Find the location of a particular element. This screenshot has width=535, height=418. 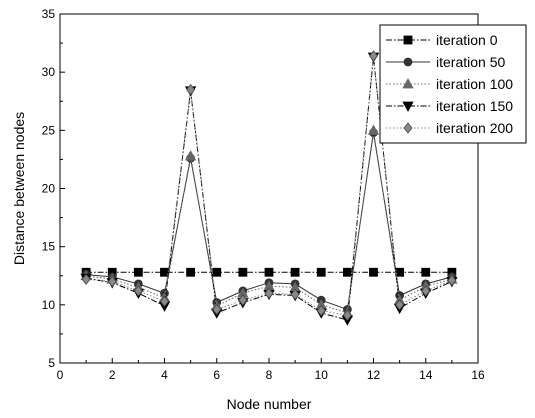

x-tick-label: 8 is located at coordinates (269, 375).